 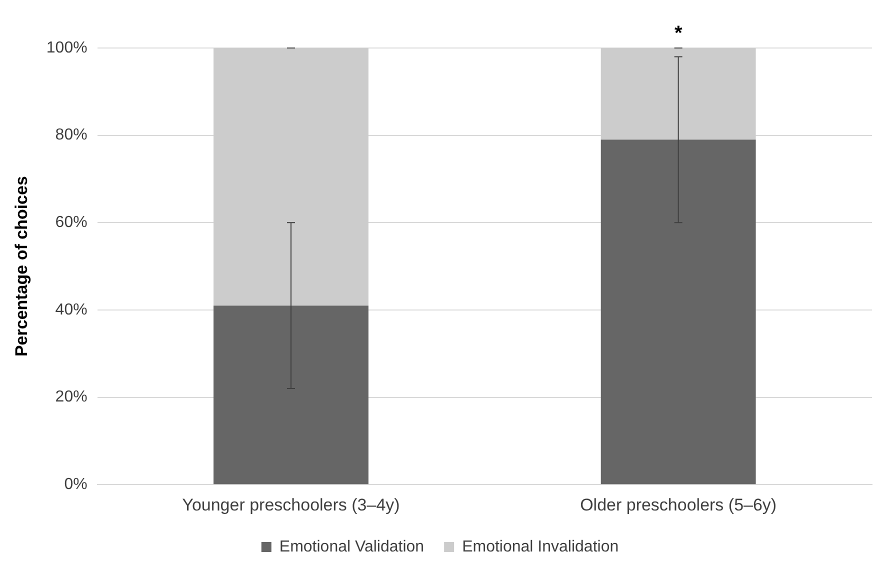 What do you see at coordinates (678, 33) in the screenshot?
I see `annotation: *` at bounding box center [678, 33].